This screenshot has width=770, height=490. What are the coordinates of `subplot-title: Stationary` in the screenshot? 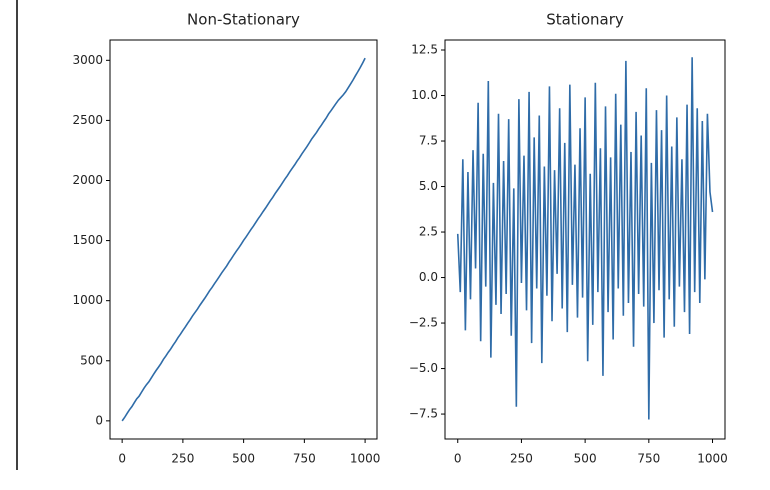 It's located at (585, 20).